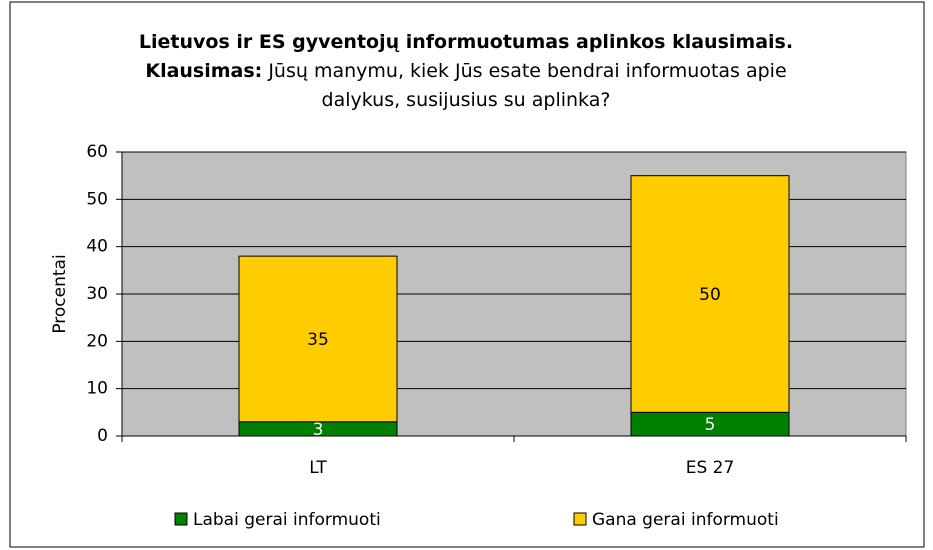 This screenshot has height=550, width=933. Describe the element at coordinates (97, 247) in the screenshot. I see `y-tick-label: 40` at that location.